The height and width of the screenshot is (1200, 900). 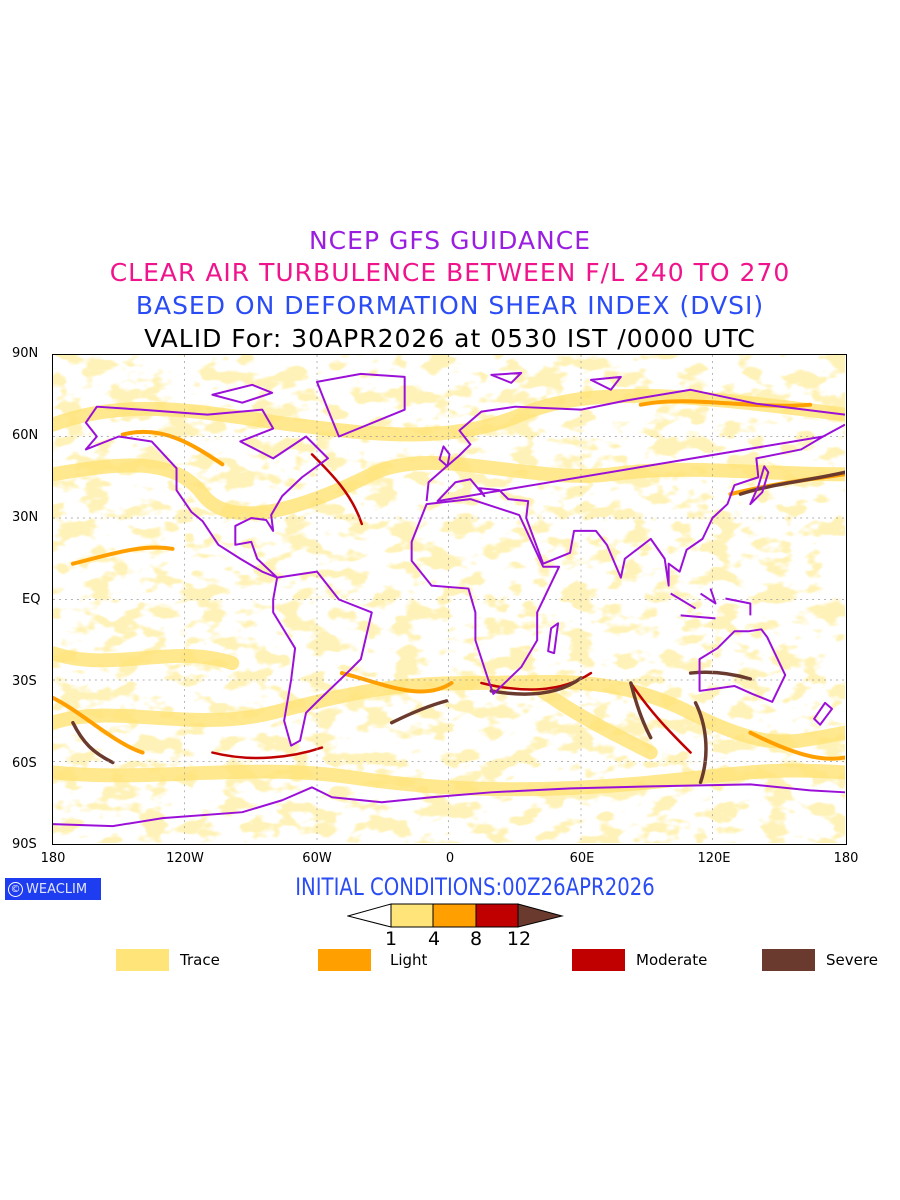 I want to click on legend-swatch-trace, so click(x=142, y=960).